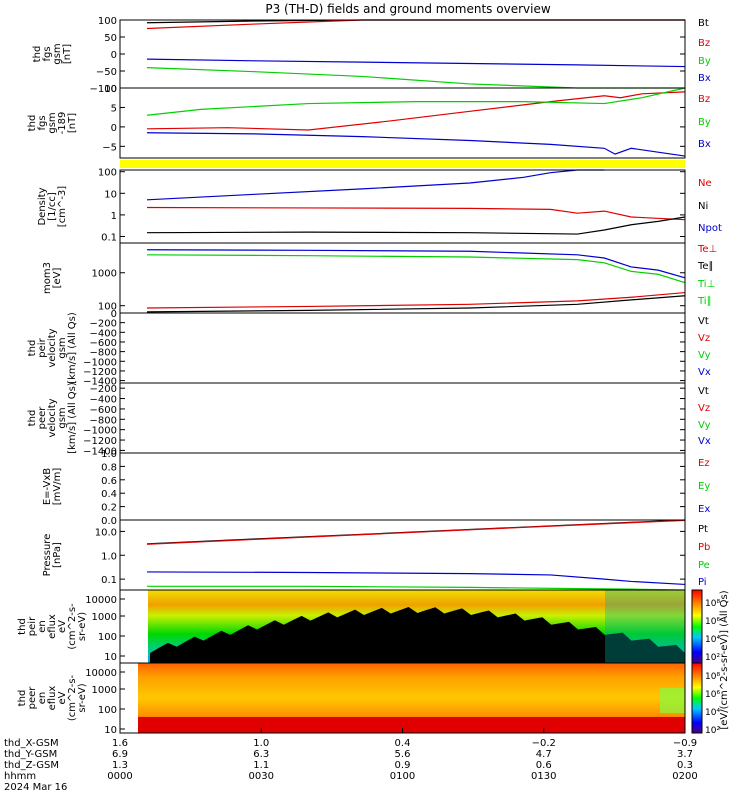  I want to click on xaxis-row-label: thd_Y-GSM, so click(30, 754).